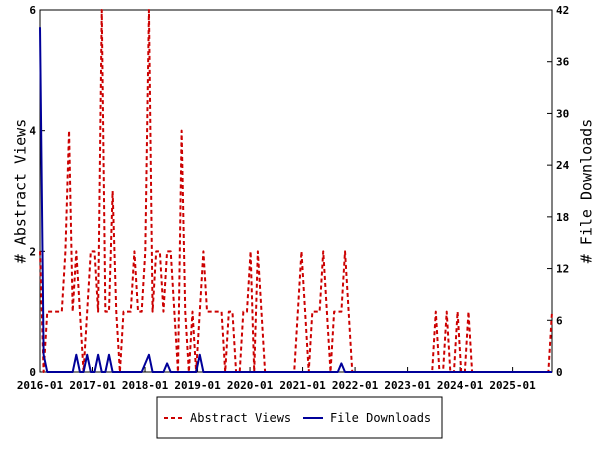 This screenshot has width=600, height=450. I want to click on x-tick-label: 2023-01, so click(407, 385).